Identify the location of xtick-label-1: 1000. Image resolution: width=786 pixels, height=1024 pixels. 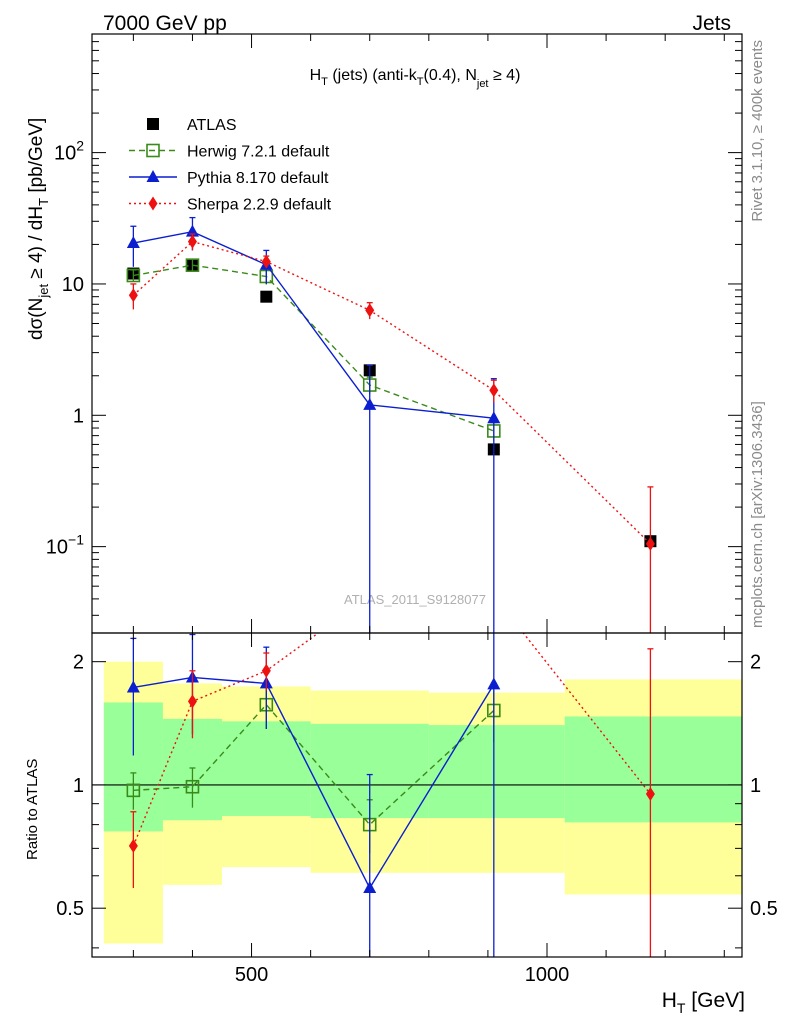
(547, 975).